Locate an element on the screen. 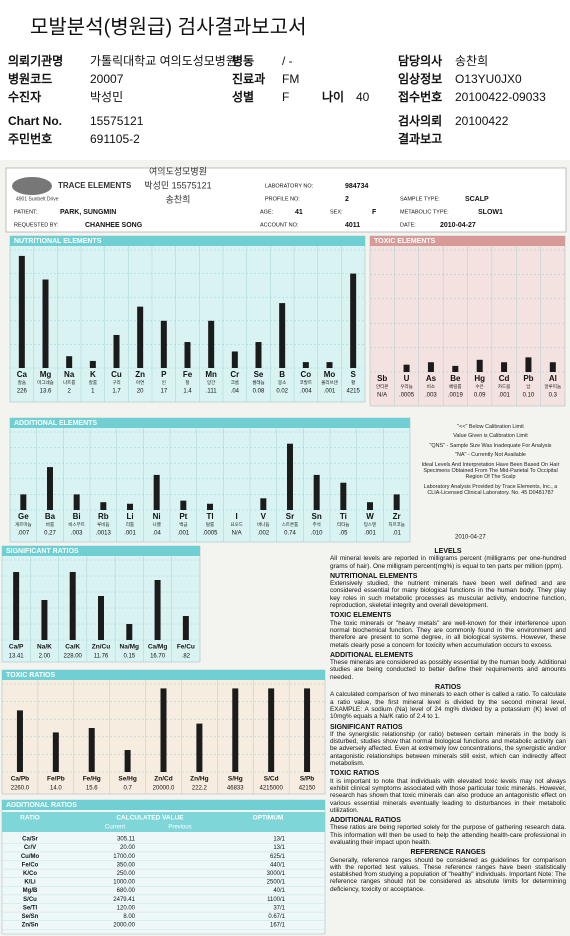 The width and height of the screenshot is (570, 936). ratio-optimum: 40/1 is located at coordinates (279, 891).